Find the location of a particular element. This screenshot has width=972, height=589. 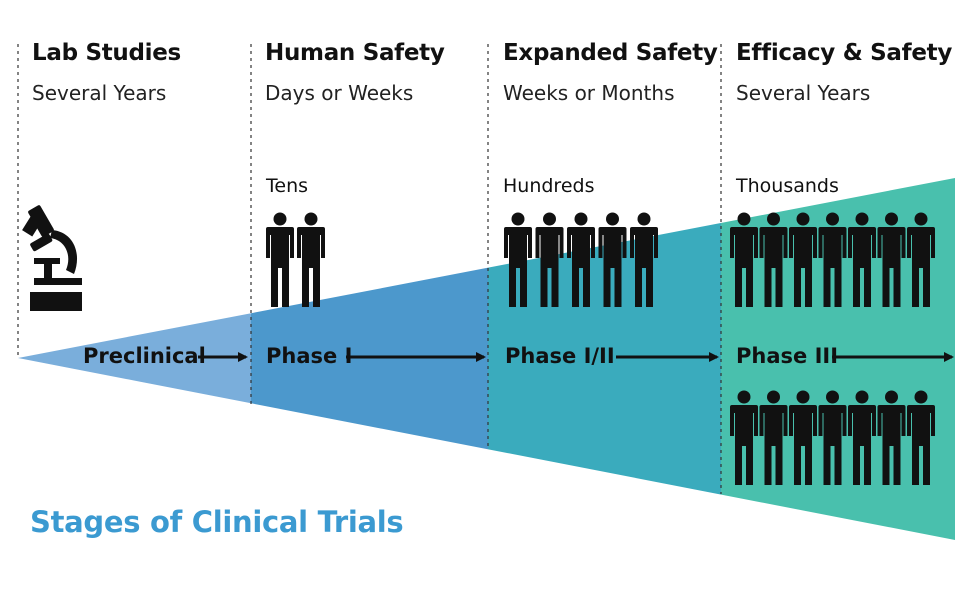

phase-label-phase-1-2: Phase I/II is located at coordinates (560, 356).